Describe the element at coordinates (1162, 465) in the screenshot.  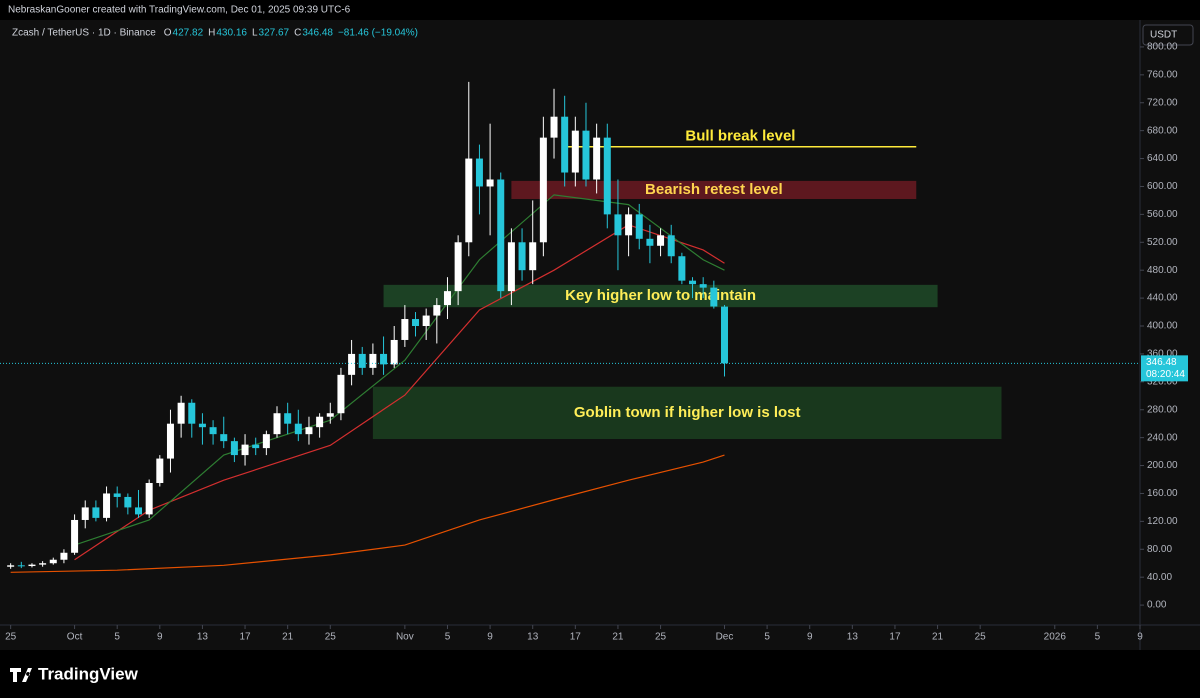
I see `y-tick-label: 200.00` at that location.